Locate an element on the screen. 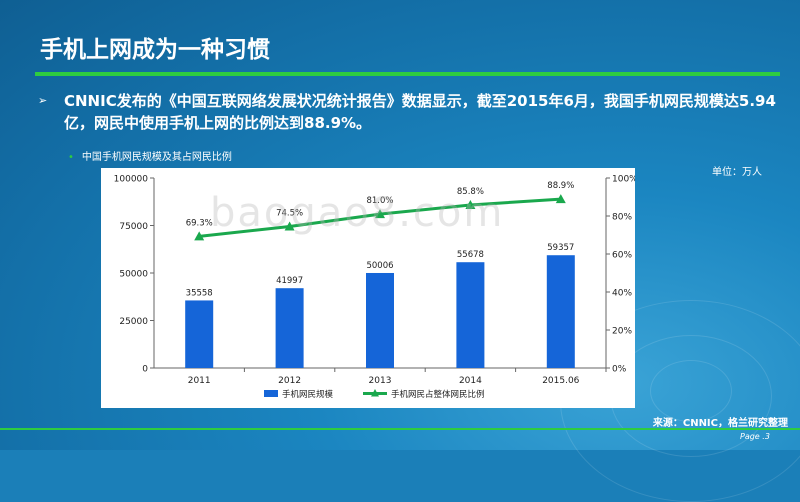  unit-label: 单位：万人 is located at coordinates (737, 172).